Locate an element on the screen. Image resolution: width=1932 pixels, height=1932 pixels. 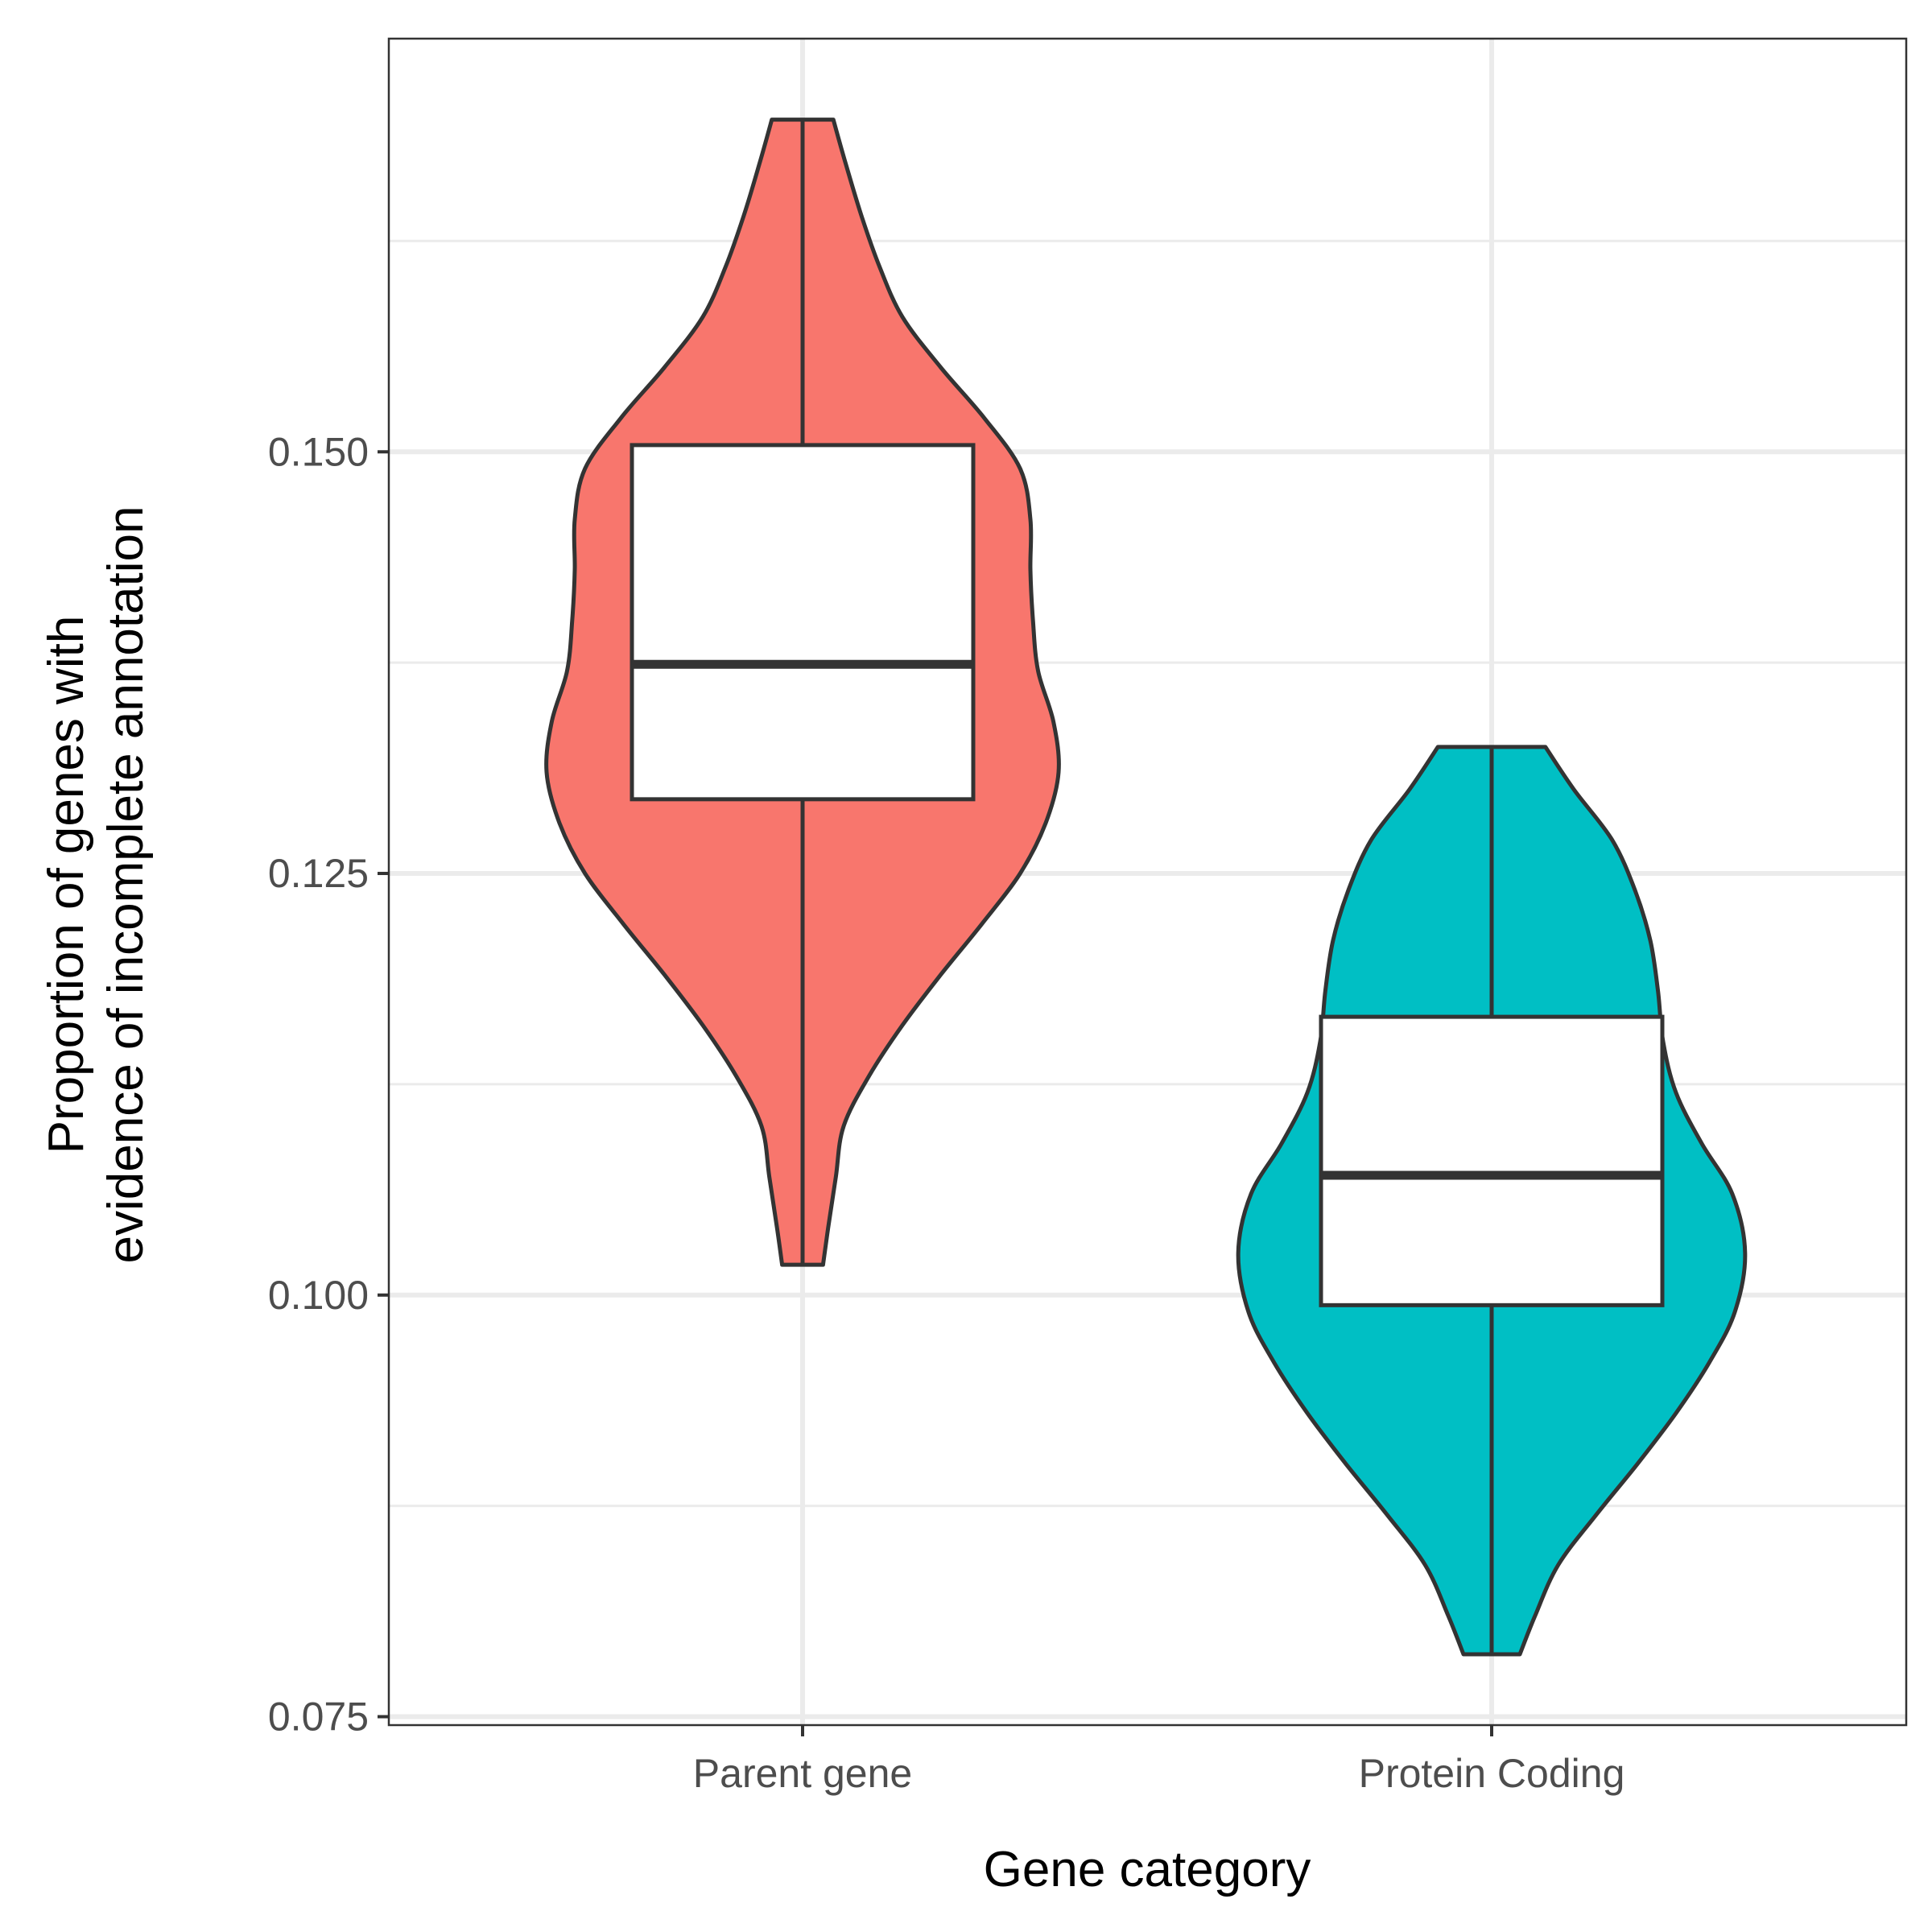
x-tick-label: Parent gene is located at coordinates (802, 1773).